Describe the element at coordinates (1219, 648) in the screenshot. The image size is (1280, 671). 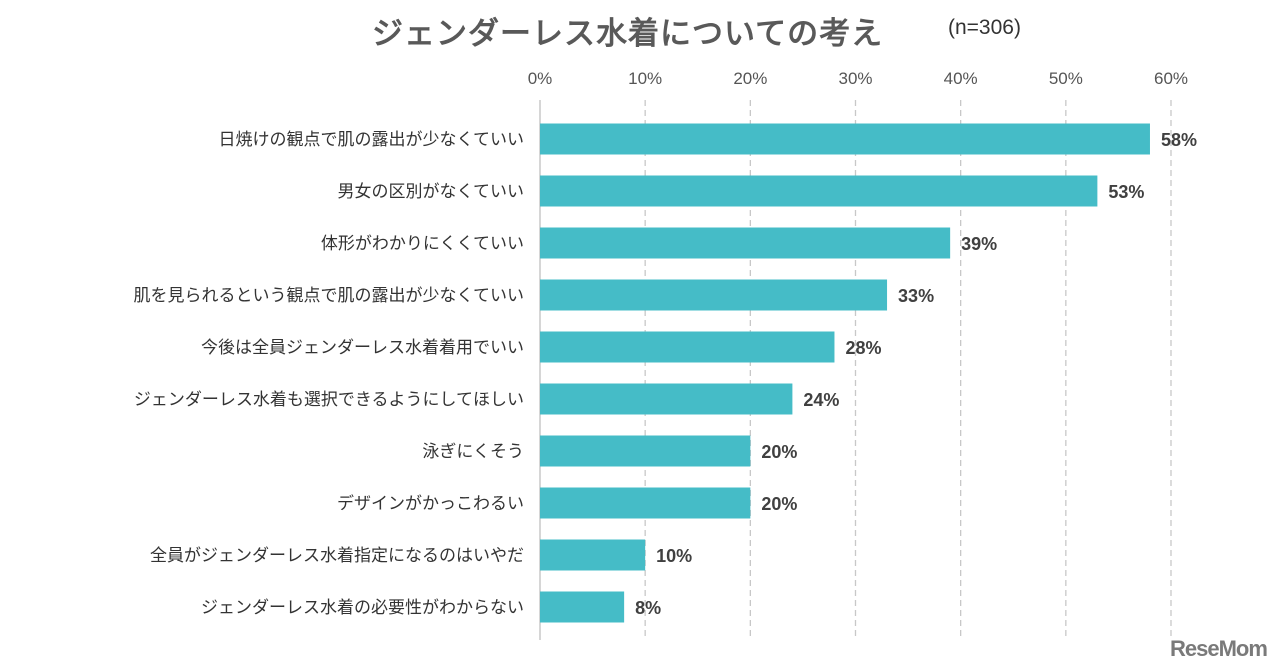
I see `resemom-logo: ReseMom` at that location.